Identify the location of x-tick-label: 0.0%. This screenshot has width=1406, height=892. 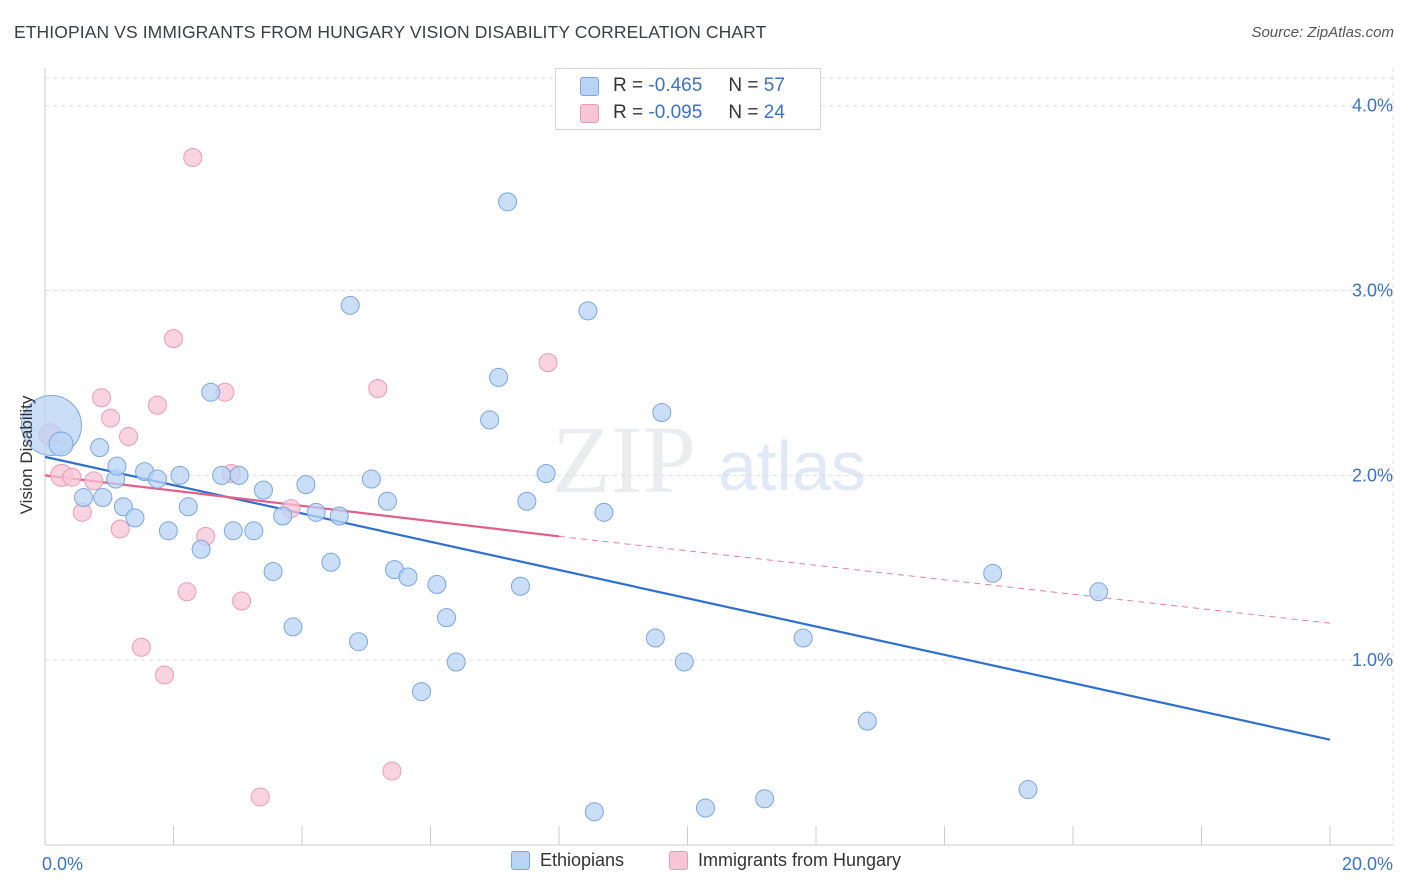
(62, 864).